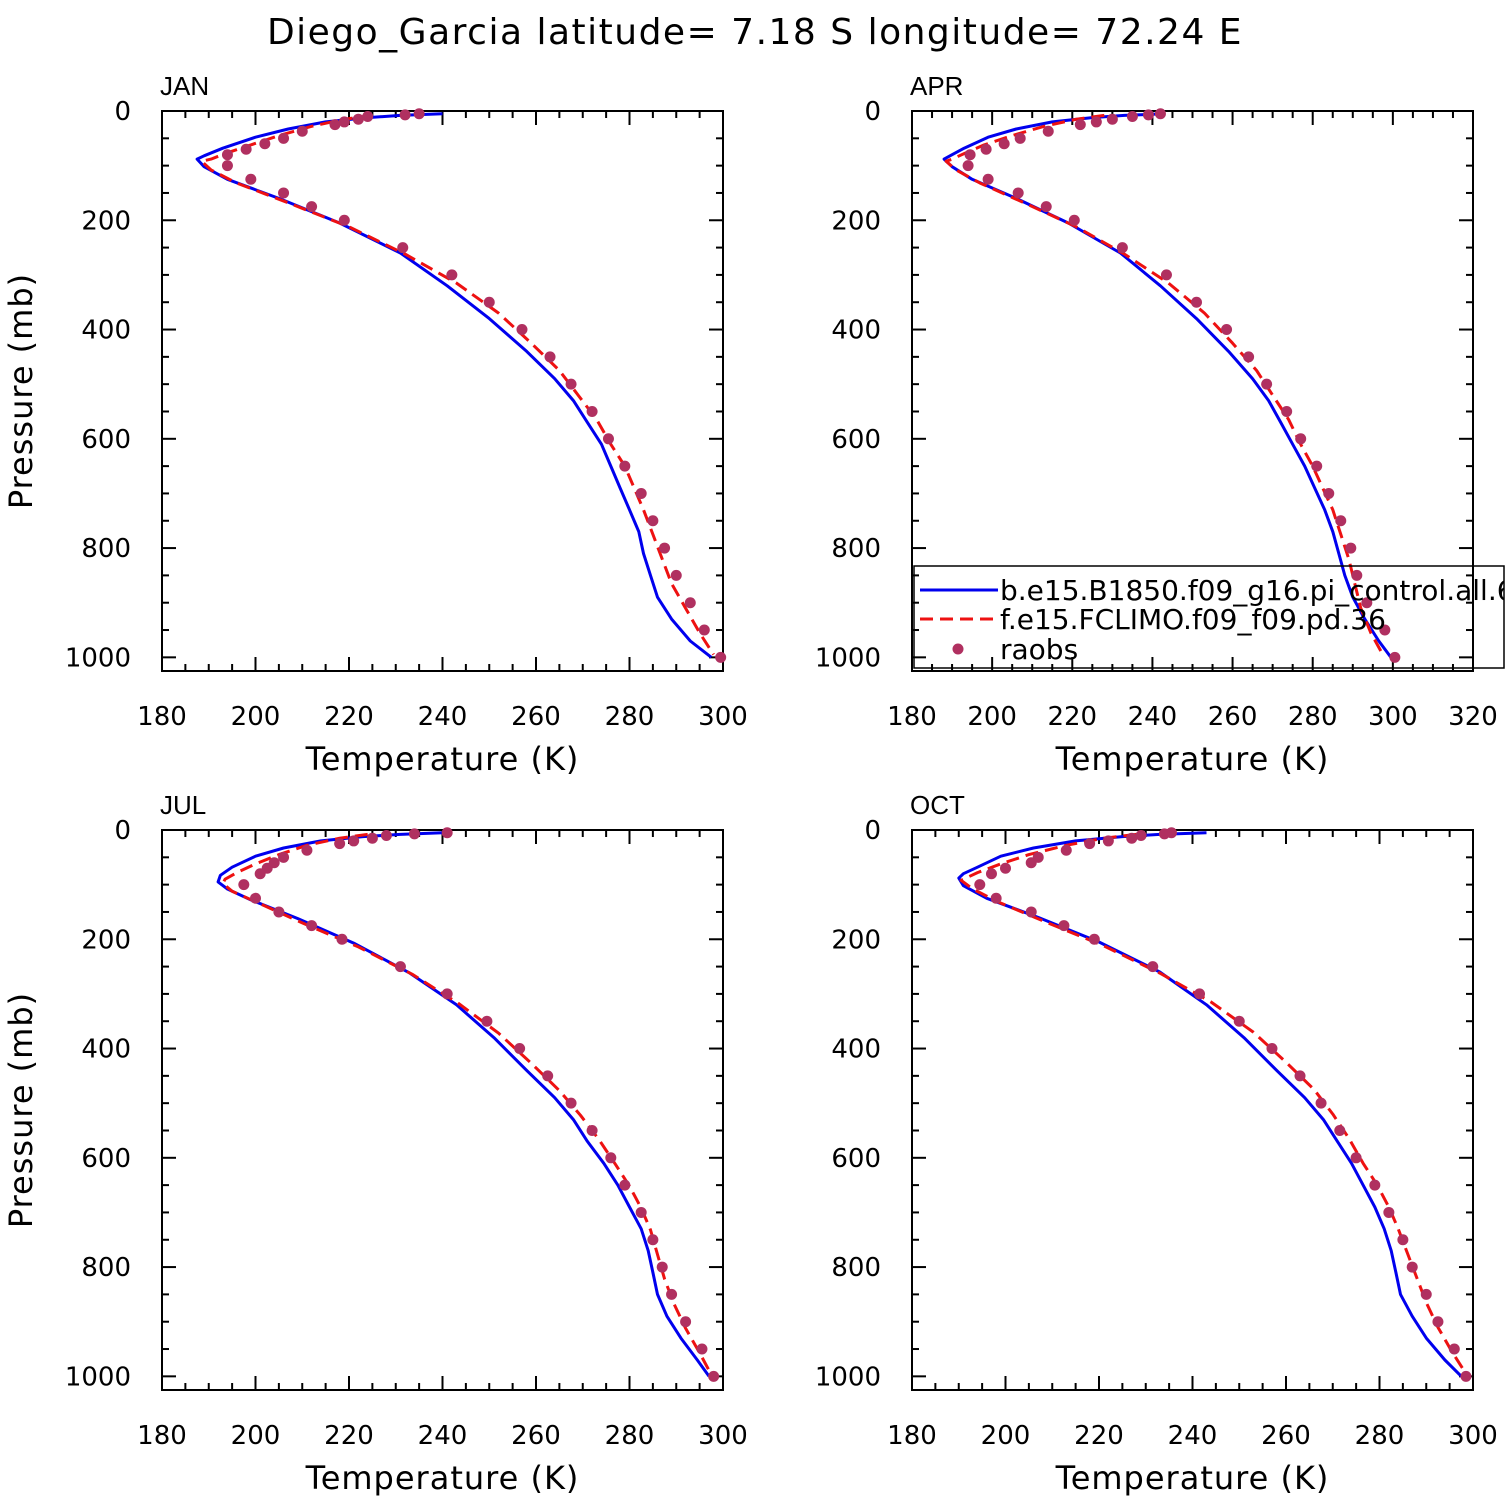 The image size is (1510, 1510). Describe the element at coordinates (183, 805) in the screenshot. I see `panel-title: JUL` at that location.